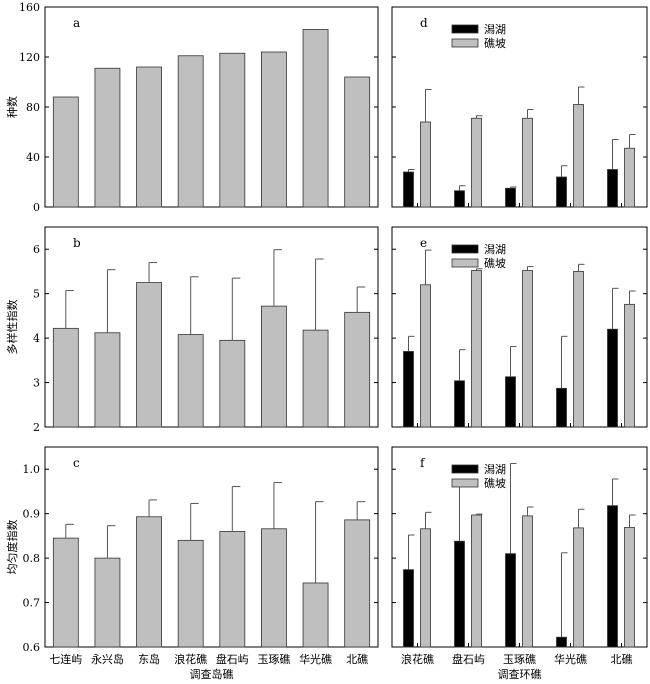 Image resolution: width=650 pixels, height=684 pixels. I want to click on y-tick-label: 0.9, so click(32, 514).